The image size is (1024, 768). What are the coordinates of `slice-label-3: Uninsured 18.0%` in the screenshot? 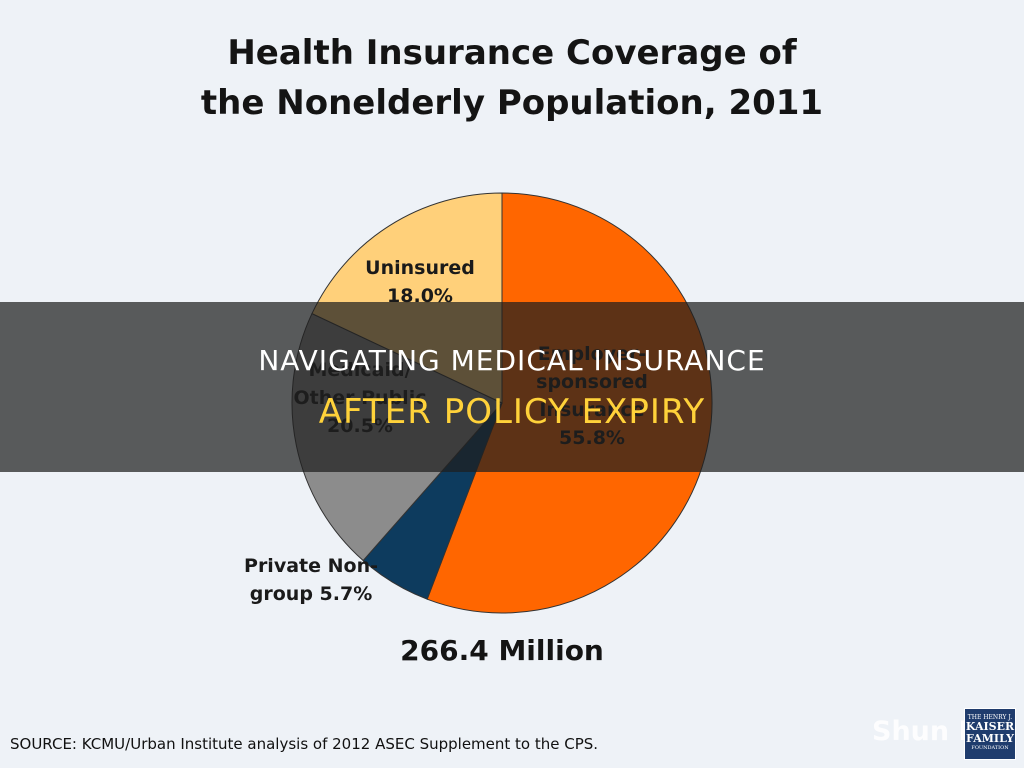 It's located at (420, 282).